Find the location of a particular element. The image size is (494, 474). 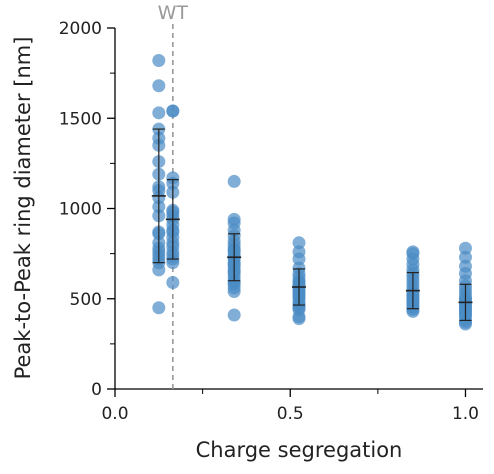

wt-reference-label: WT is located at coordinates (173, 13).